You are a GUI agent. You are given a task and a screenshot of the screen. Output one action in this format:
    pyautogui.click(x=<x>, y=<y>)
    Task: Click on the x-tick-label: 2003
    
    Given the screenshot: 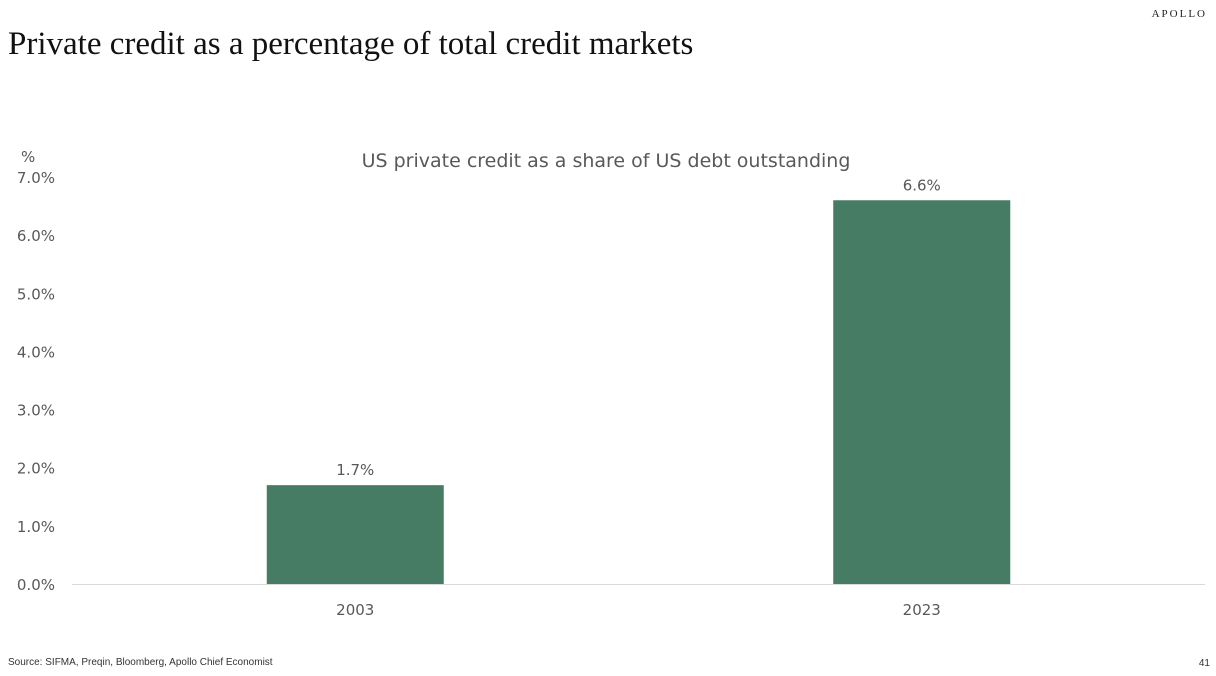 What is the action you would take?
    pyautogui.click(x=355, y=610)
    